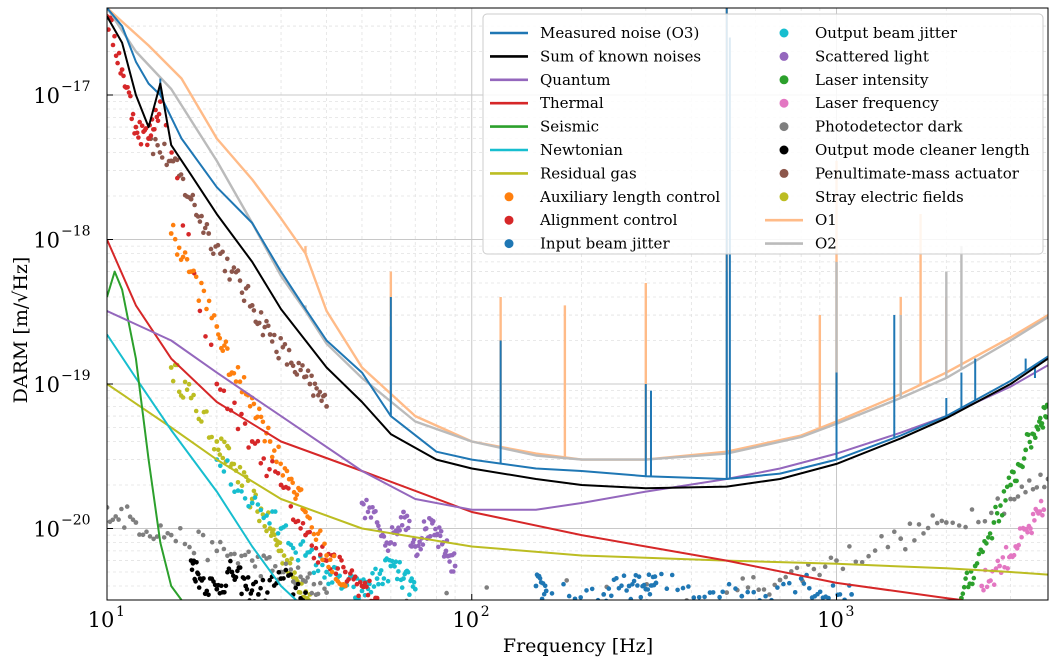 The width and height of the screenshot is (1049, 661). Describe the element at coordinates (258, 405) in the screenshot. I see `series-auxiliary-length-control` at that location.